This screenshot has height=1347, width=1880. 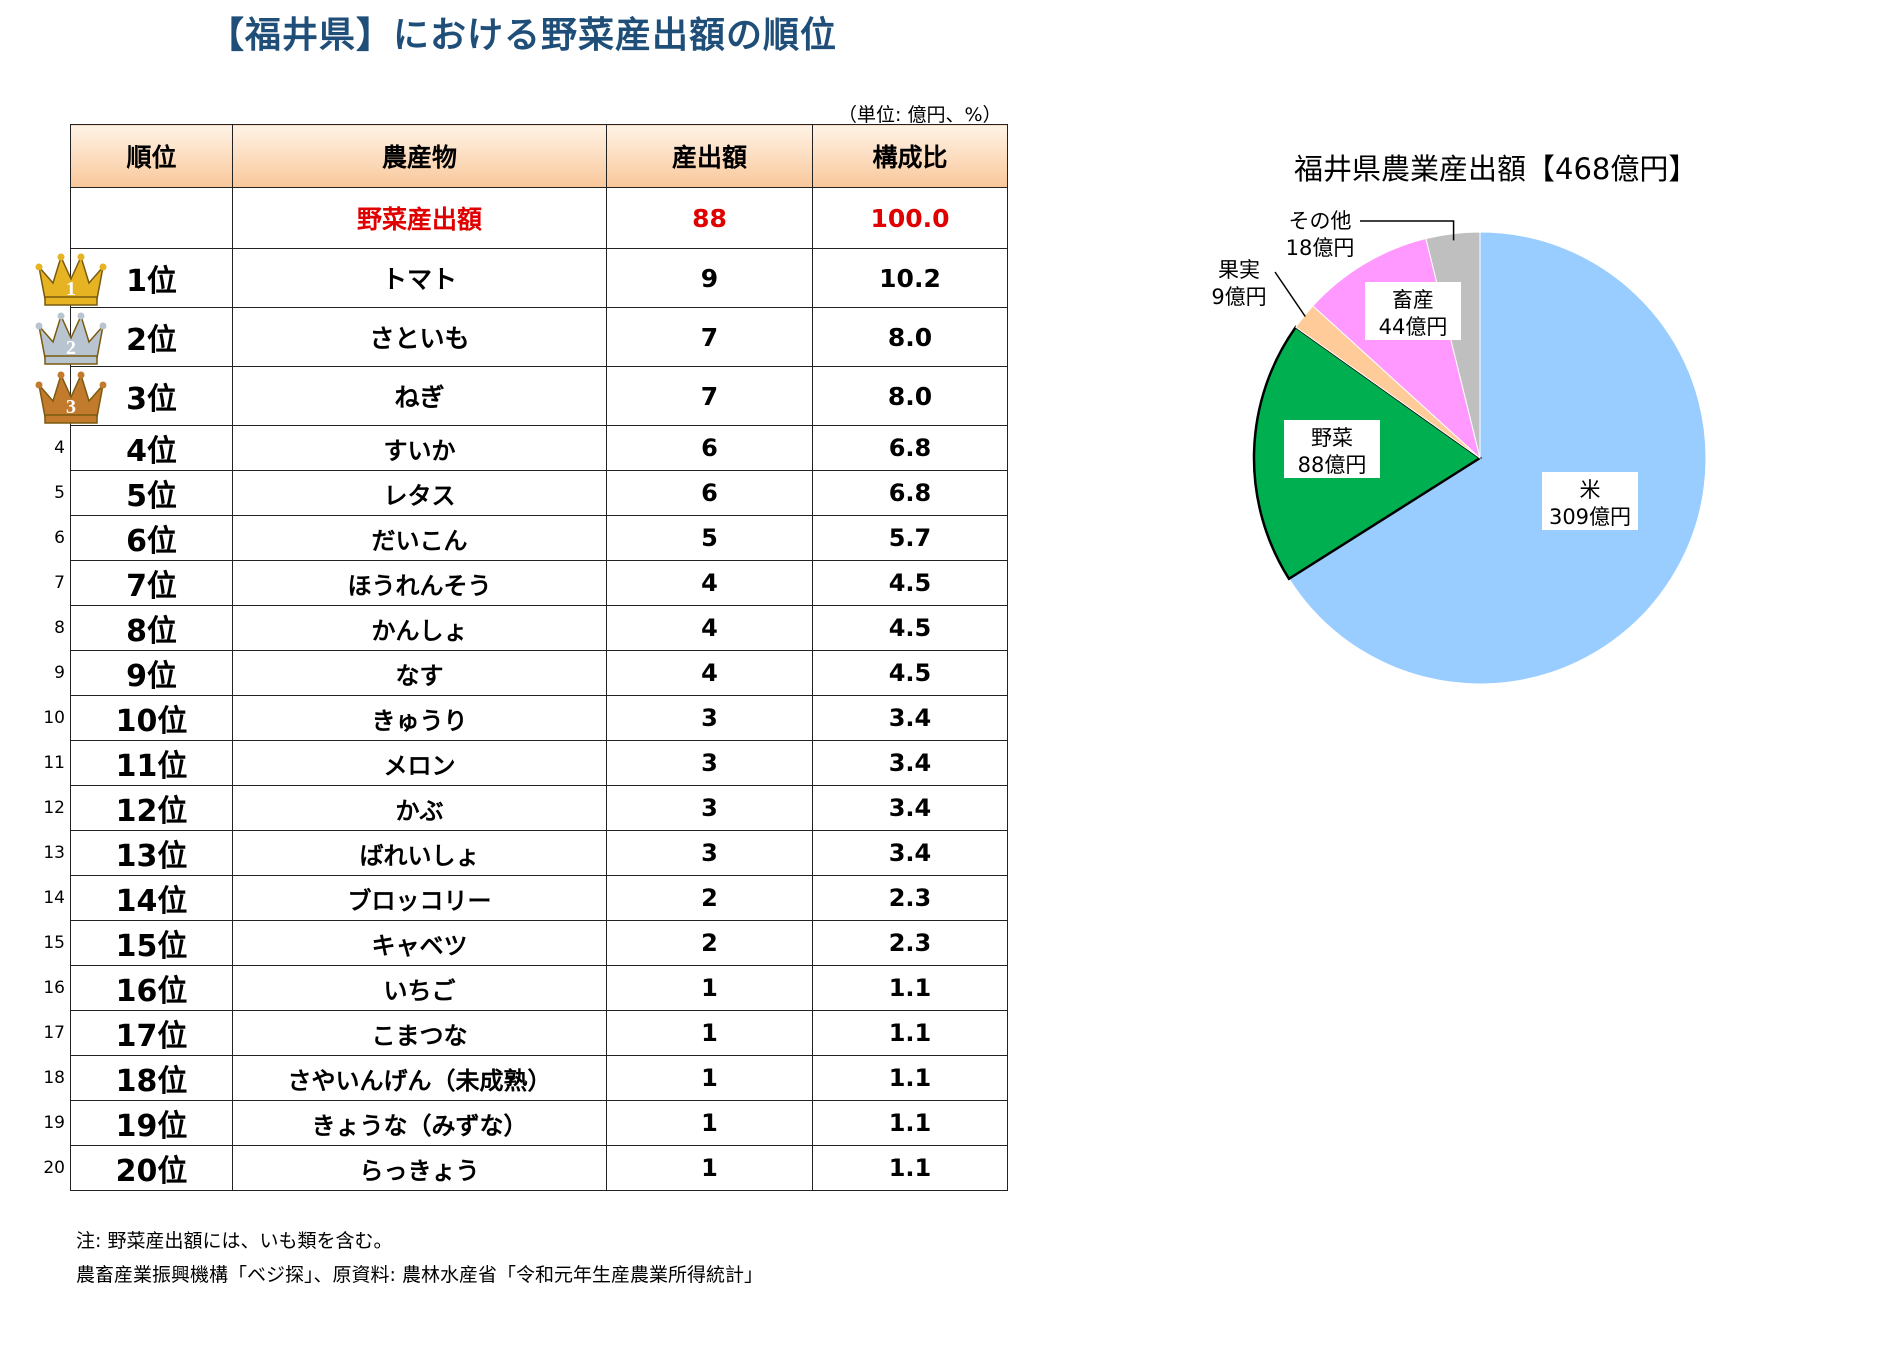 I want to click on row-number: 7, so click(x=59, y=583).